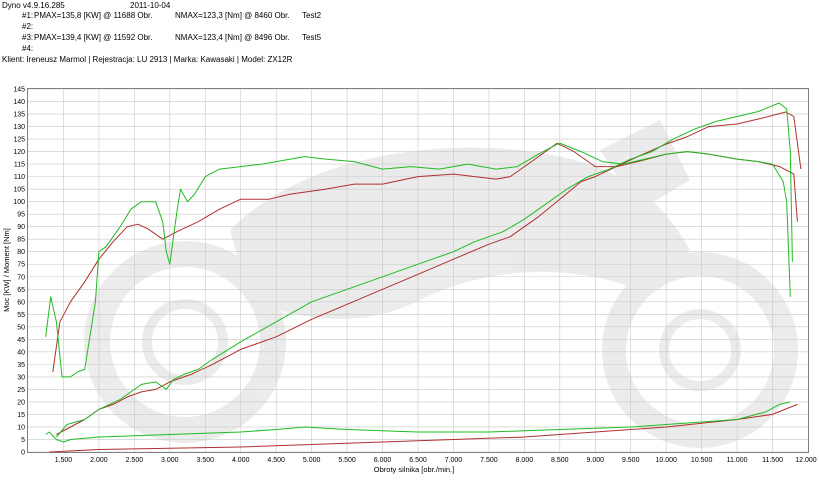 The image size is (819, 486). What do you see at coordinates (454, 460) in the screenshot?
I see `x-tick-label-11: 7.000` at bounding box center [454, 460].